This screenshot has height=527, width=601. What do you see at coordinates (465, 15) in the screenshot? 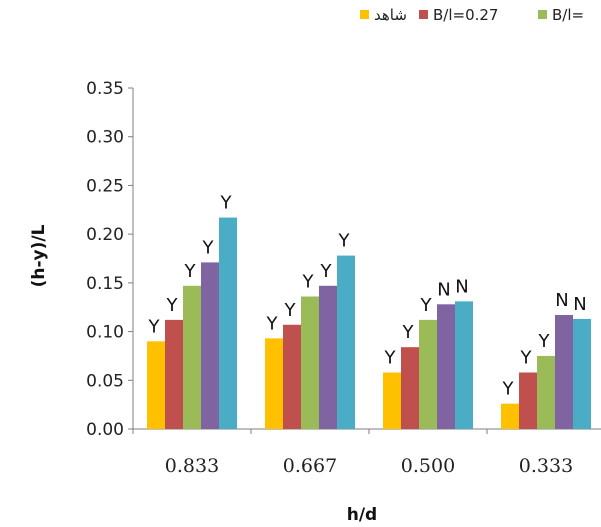
I see `legend-label: B/l=0.27` at bounding box center [465, 15].